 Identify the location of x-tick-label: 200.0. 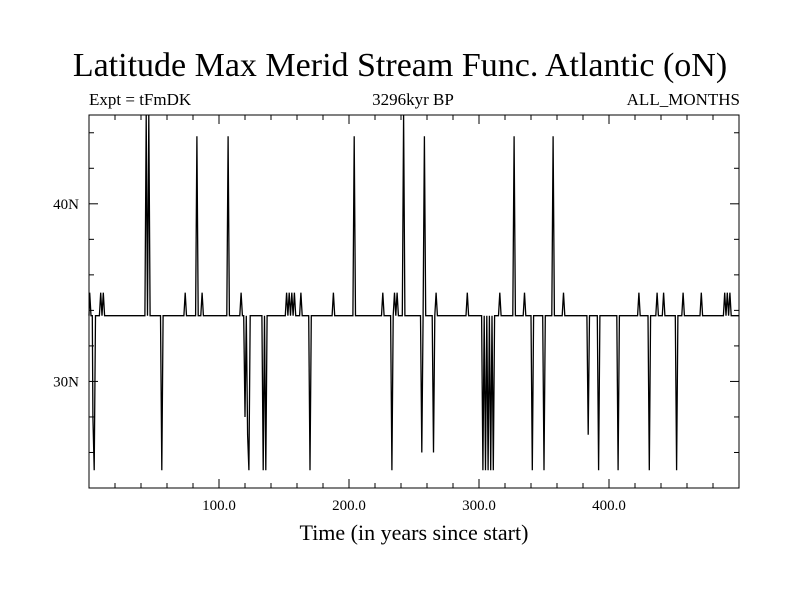
(349, 506).